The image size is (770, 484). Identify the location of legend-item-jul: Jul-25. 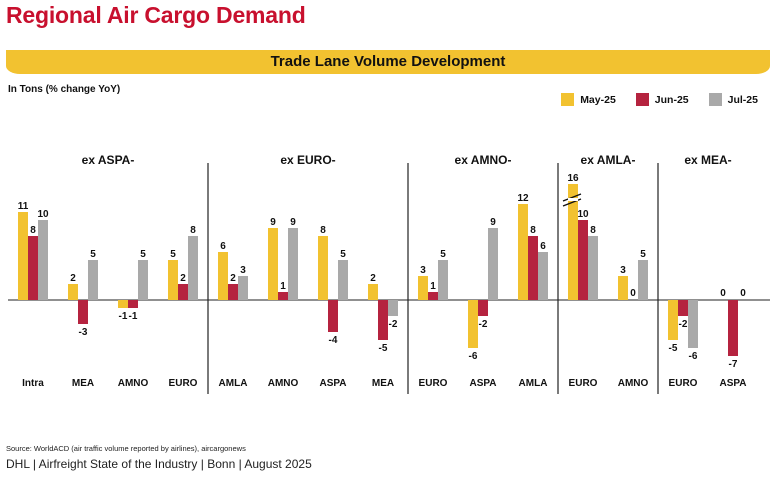
(733, 99).